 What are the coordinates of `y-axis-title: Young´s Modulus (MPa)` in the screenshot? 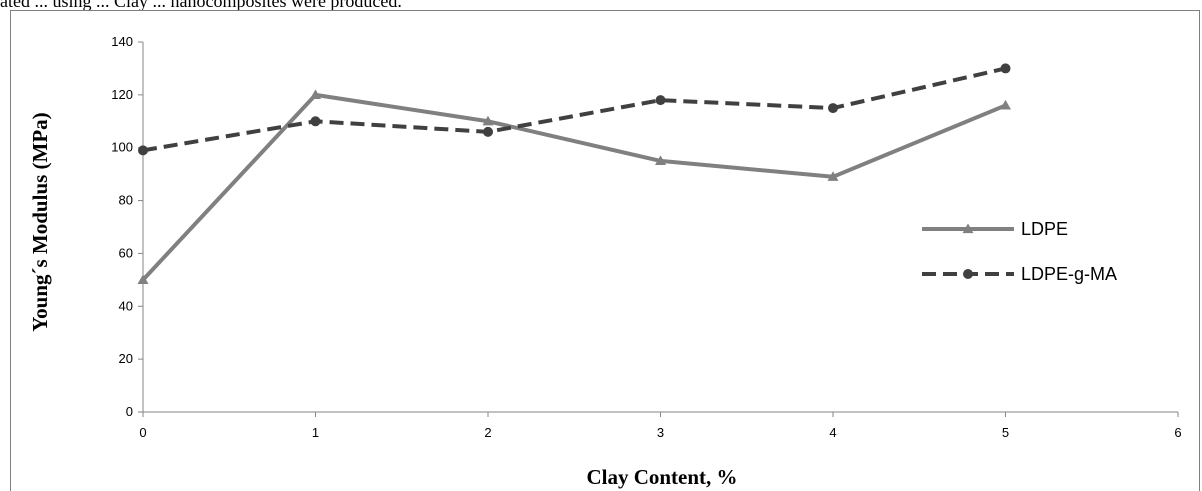 It's located at (40, 221).